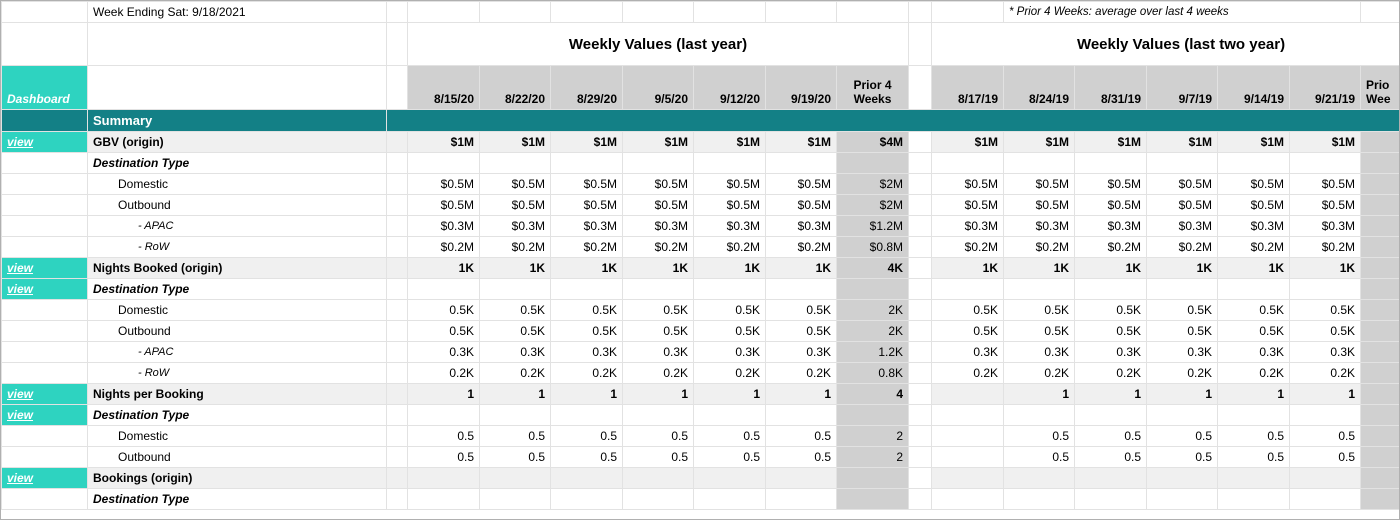 The image size is (1400, 520). What do you see at coordinates (1325, 352) in the screenshot?
I see `value-cell: 0.3K` at bounding box center [1325, 352].